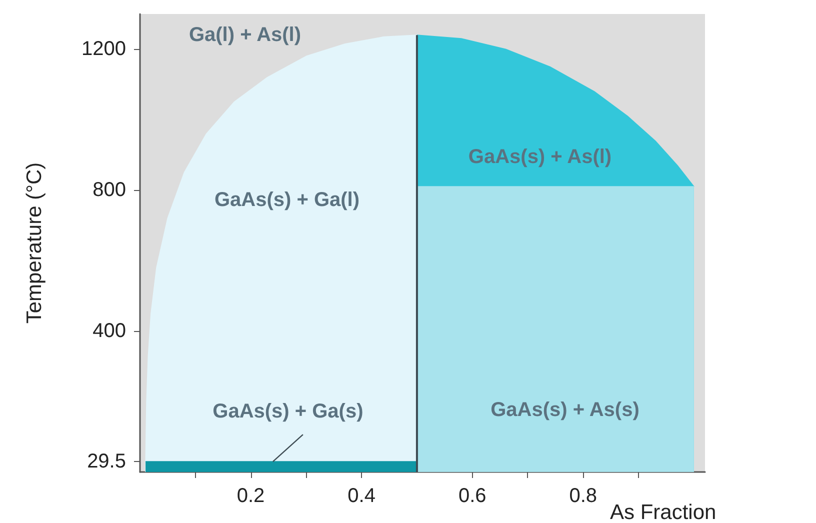 The width and height of the screenshot is (816, 523). I want to click on y-tick-label: 400, so click(109, 331).